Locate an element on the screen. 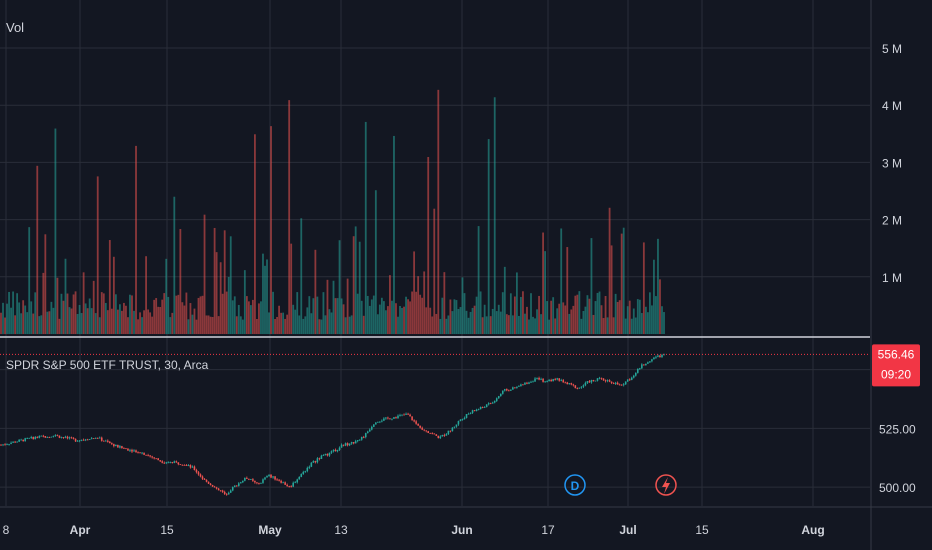 Image resolution: width=932 pixels, height=550 pixels. volume-pane-label: Vol is located at coordinates (15, 27).